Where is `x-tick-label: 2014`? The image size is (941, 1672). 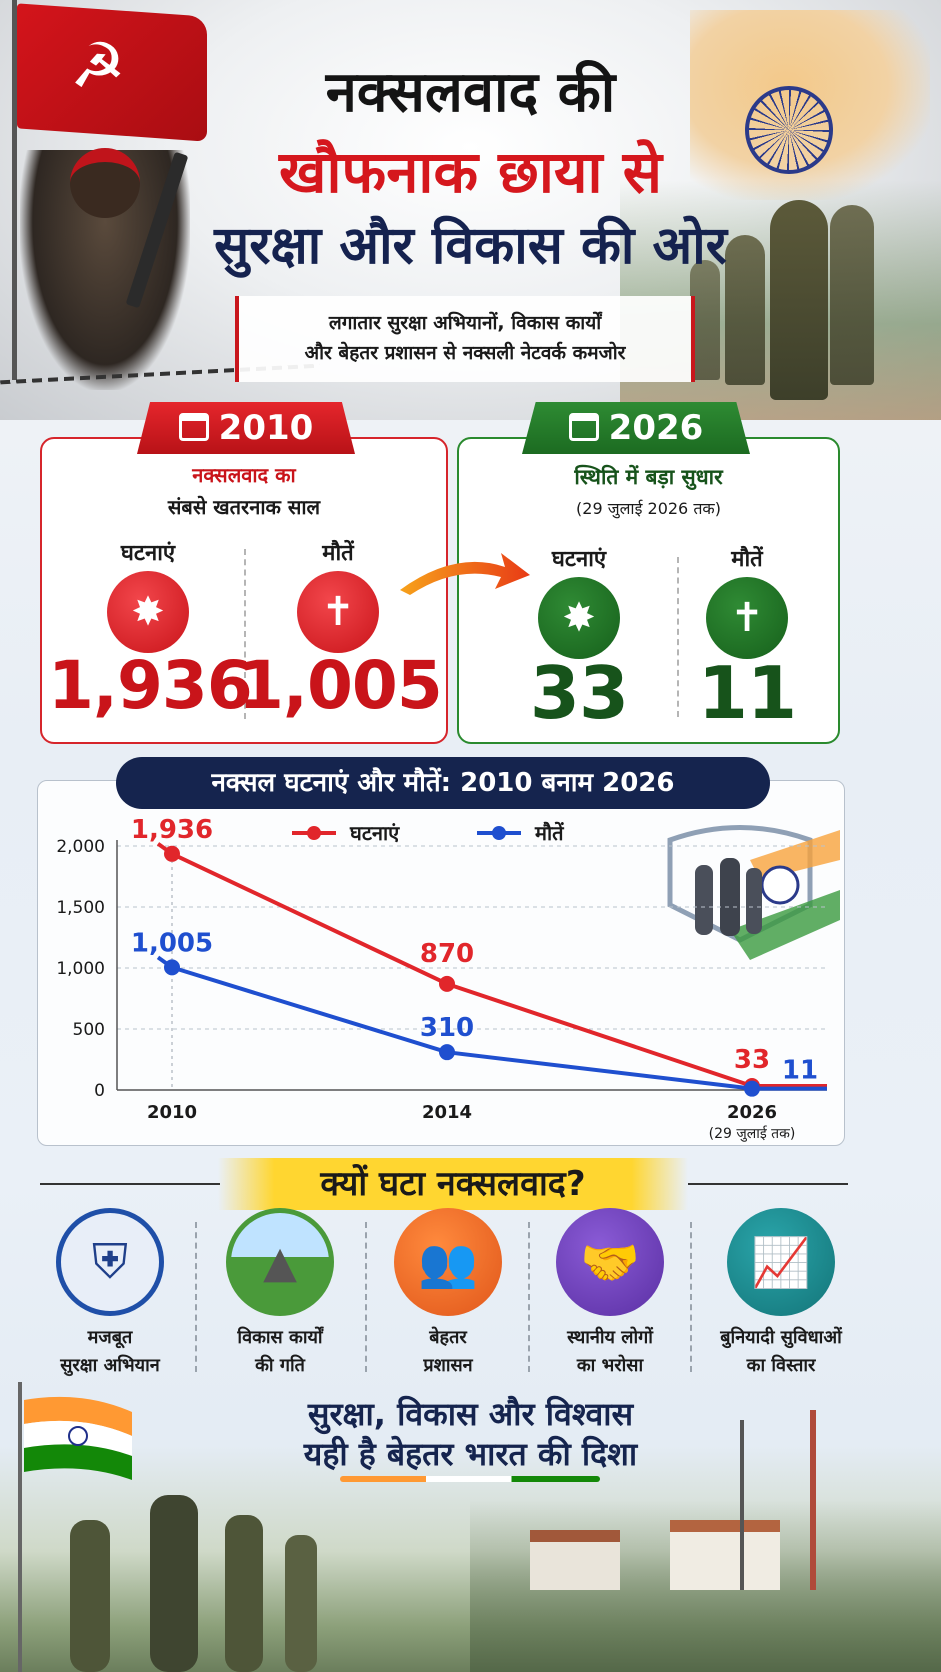
x-tick-label: 2014 is located at coordinates (447, 1112).